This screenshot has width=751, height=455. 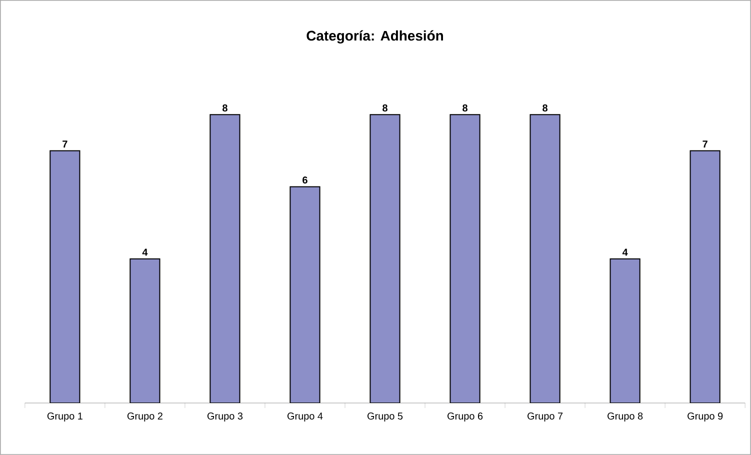 I want to click on x-tick-label: Grupo 9, so click(x=705, y=417).